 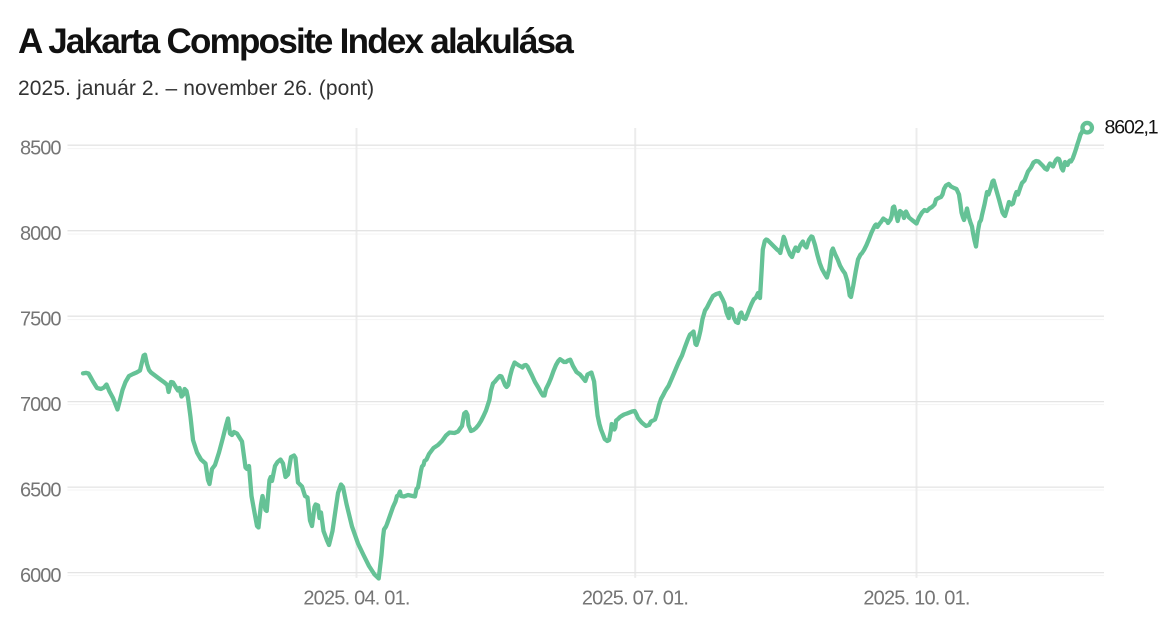 I want to click on svg-text: 2025. 04. 01., so click(x=356, y=599).